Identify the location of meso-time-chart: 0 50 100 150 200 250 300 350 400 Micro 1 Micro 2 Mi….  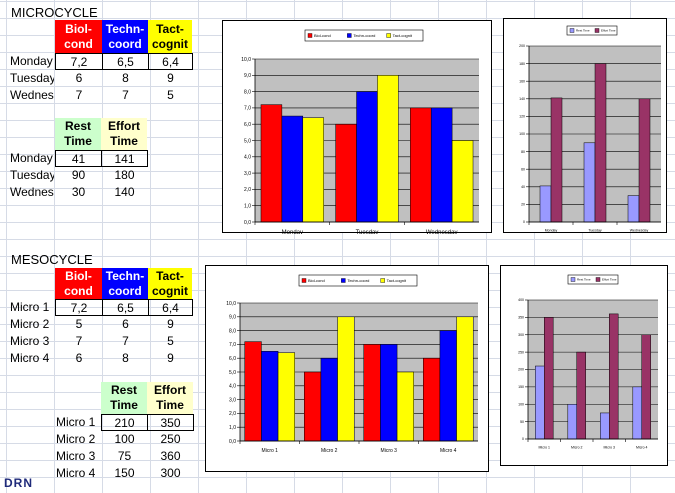
(584, 365).